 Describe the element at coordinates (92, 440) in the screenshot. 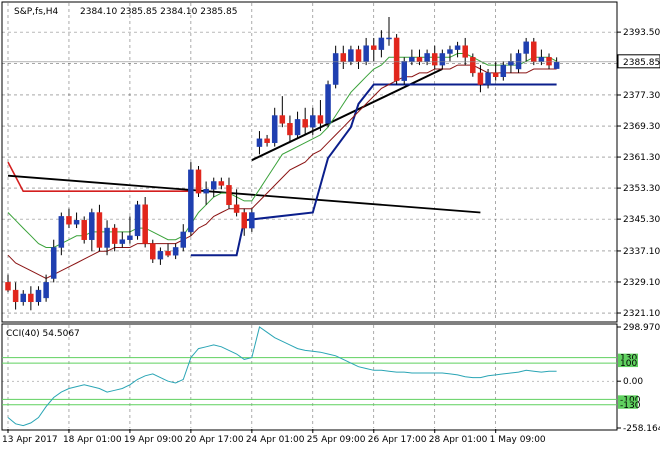

I see `time-axis-label: 18 Apr 01:00` at that location.